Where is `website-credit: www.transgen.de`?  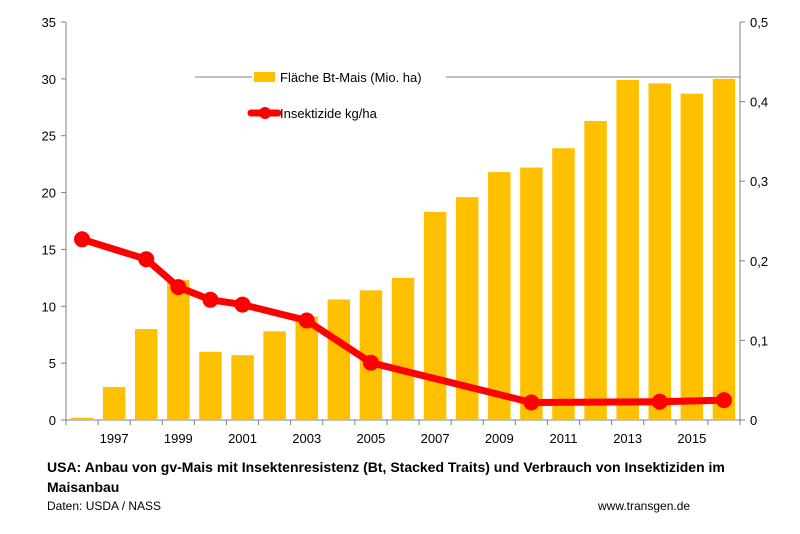 website-credit: www.transgen.de is located at coordinates (644, 506).